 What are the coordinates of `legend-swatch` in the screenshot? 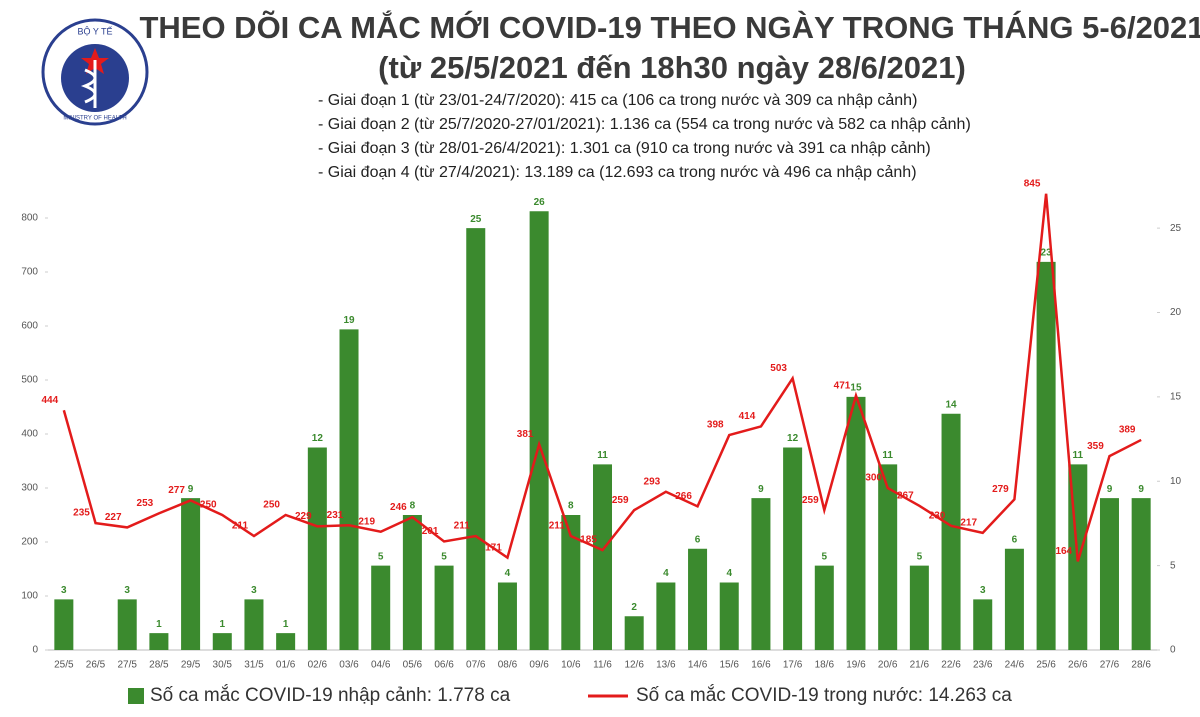 It's located at (136, 696).